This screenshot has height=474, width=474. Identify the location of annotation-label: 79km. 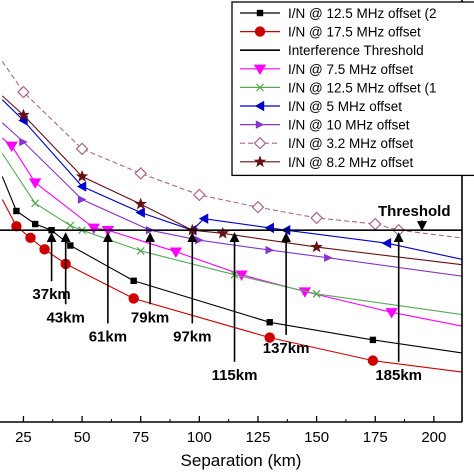
(150, 317).